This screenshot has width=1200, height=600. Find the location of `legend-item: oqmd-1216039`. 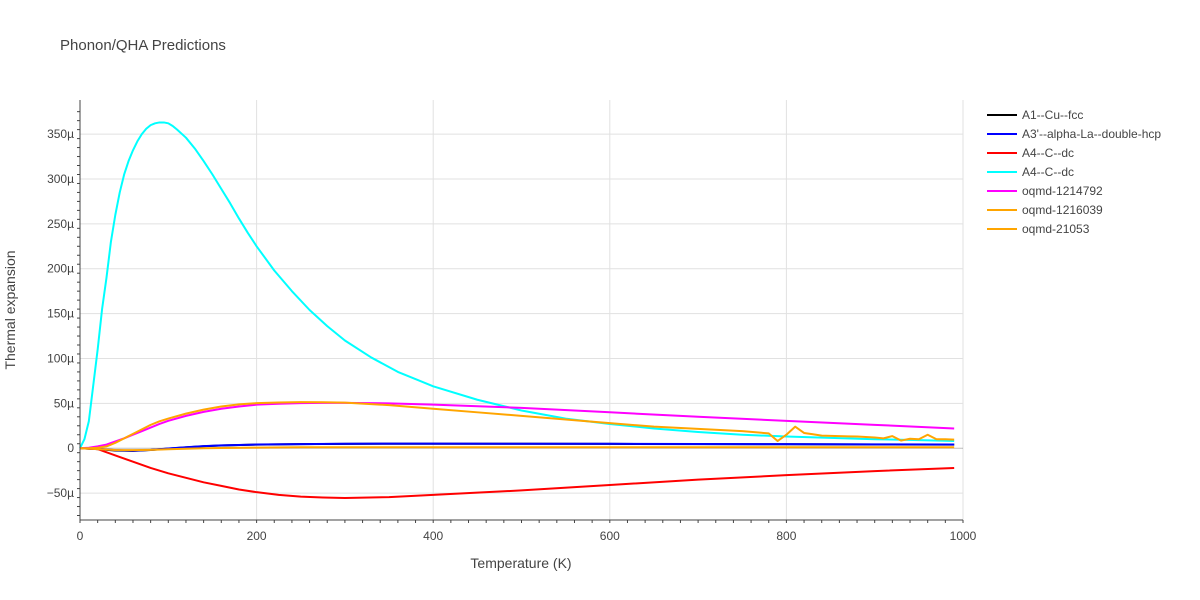

legend-item: oqmd-1216039 is located at coordinates (1045, 210).